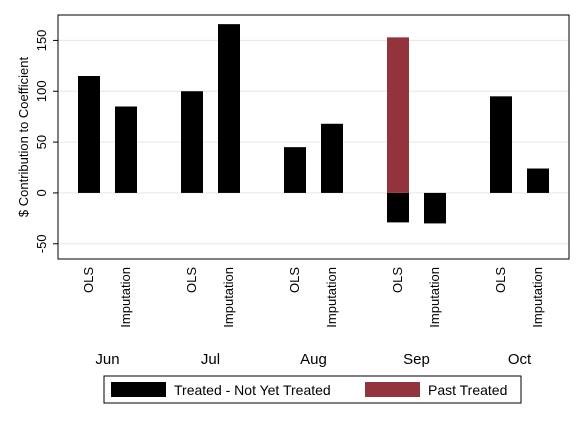  I want to click on group-label-oct: Oct, so click(520, 359).